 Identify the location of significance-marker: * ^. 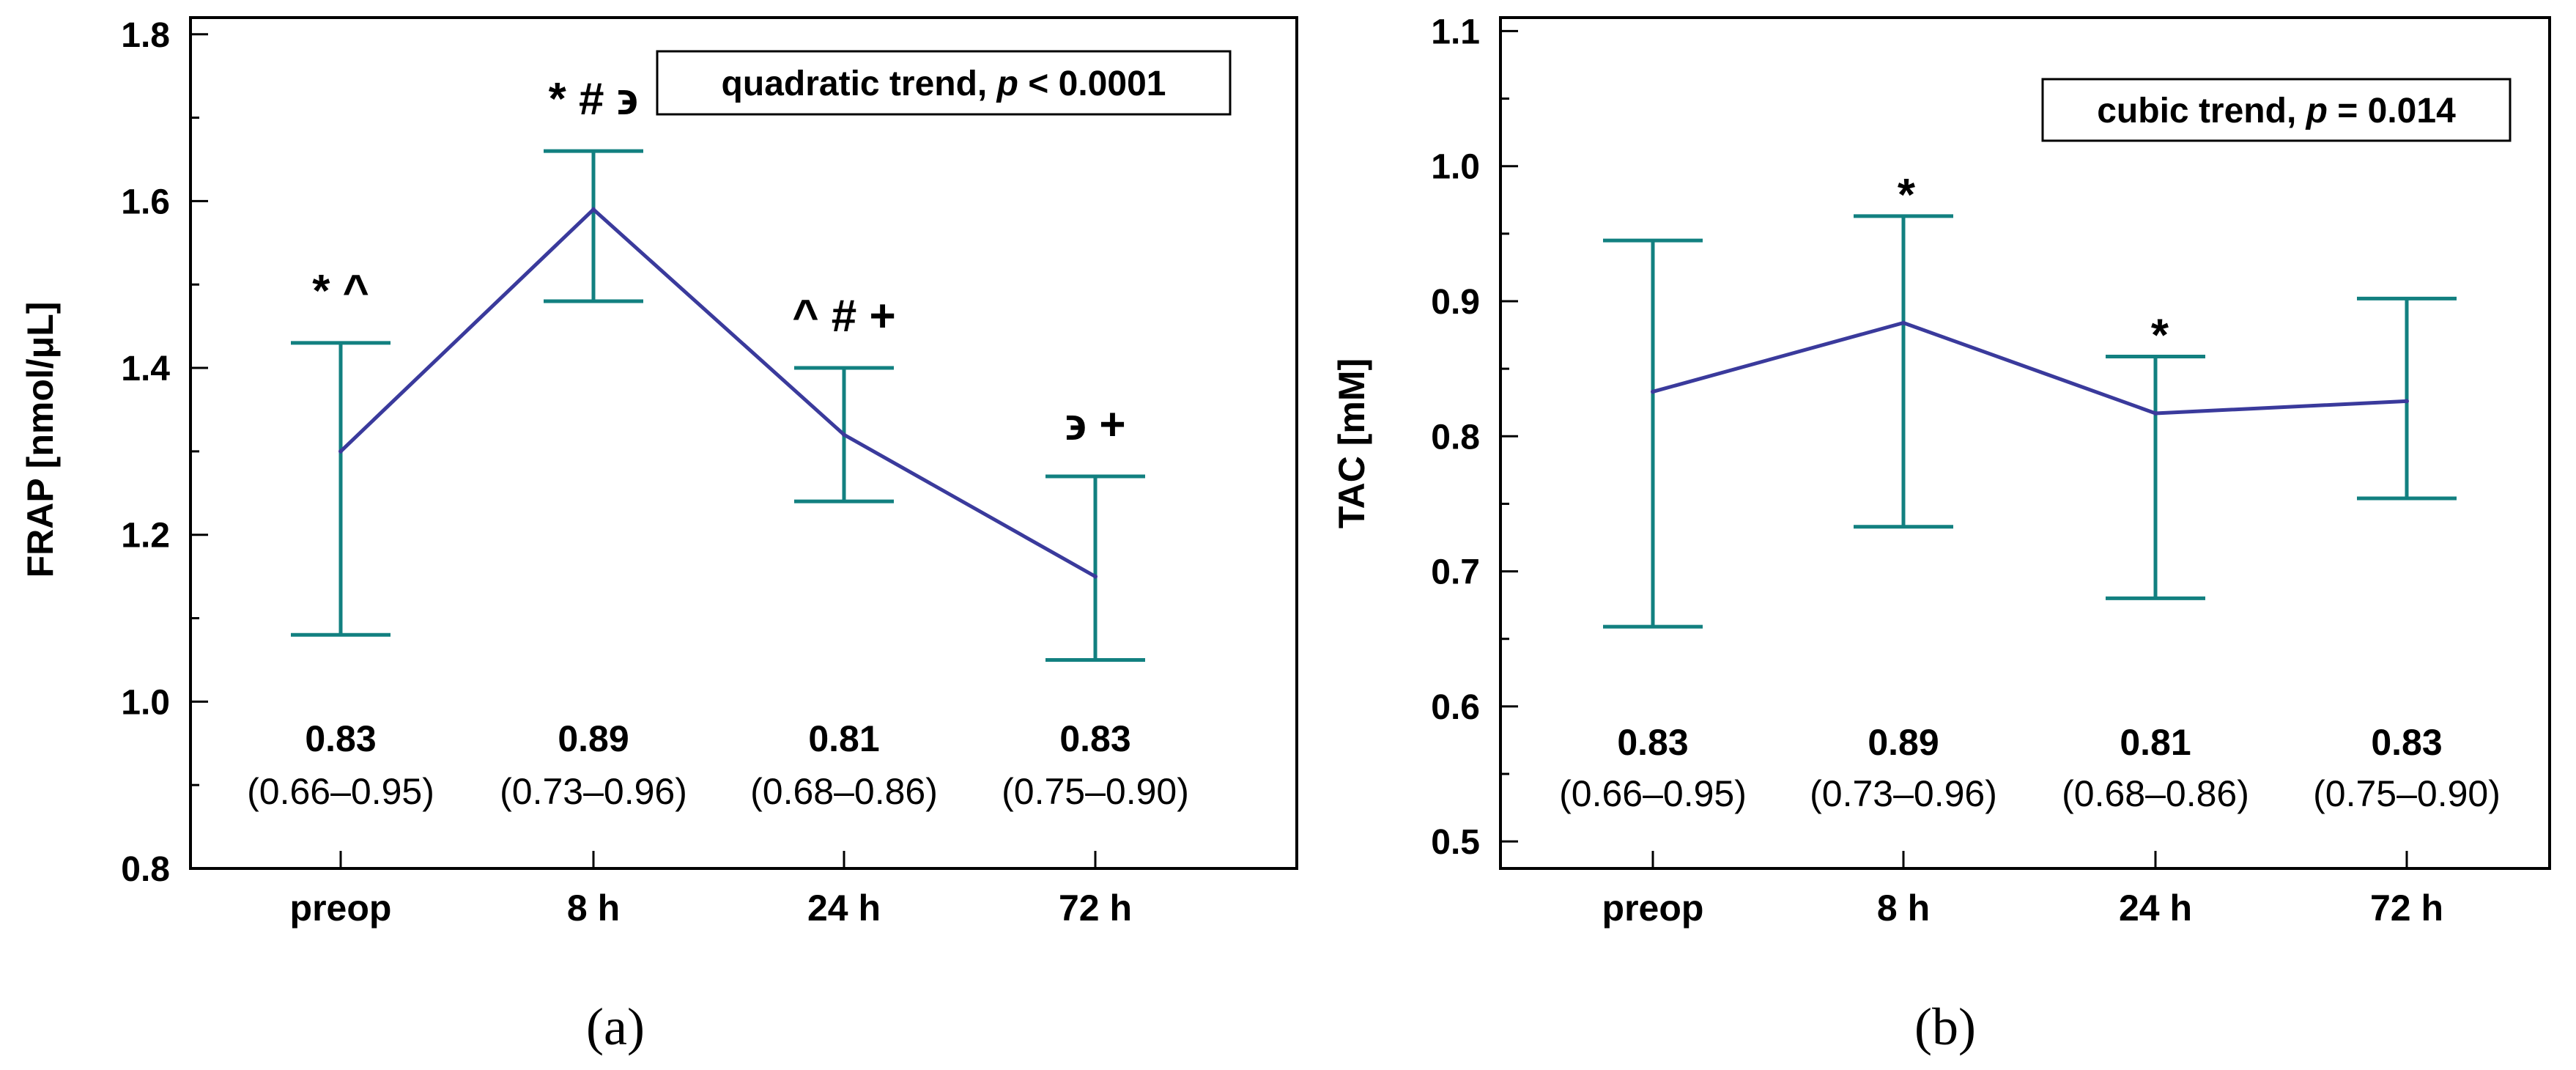
(340, 291).